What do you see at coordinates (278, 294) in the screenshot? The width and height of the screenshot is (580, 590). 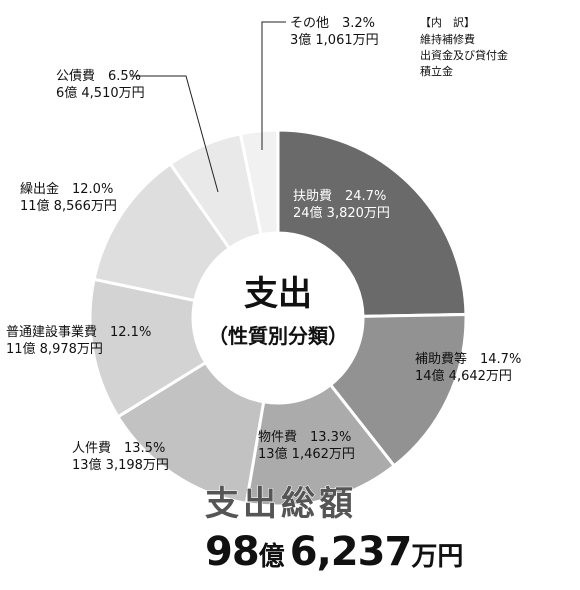 I see `center-title: 支出` at bounding box center [278, 294].